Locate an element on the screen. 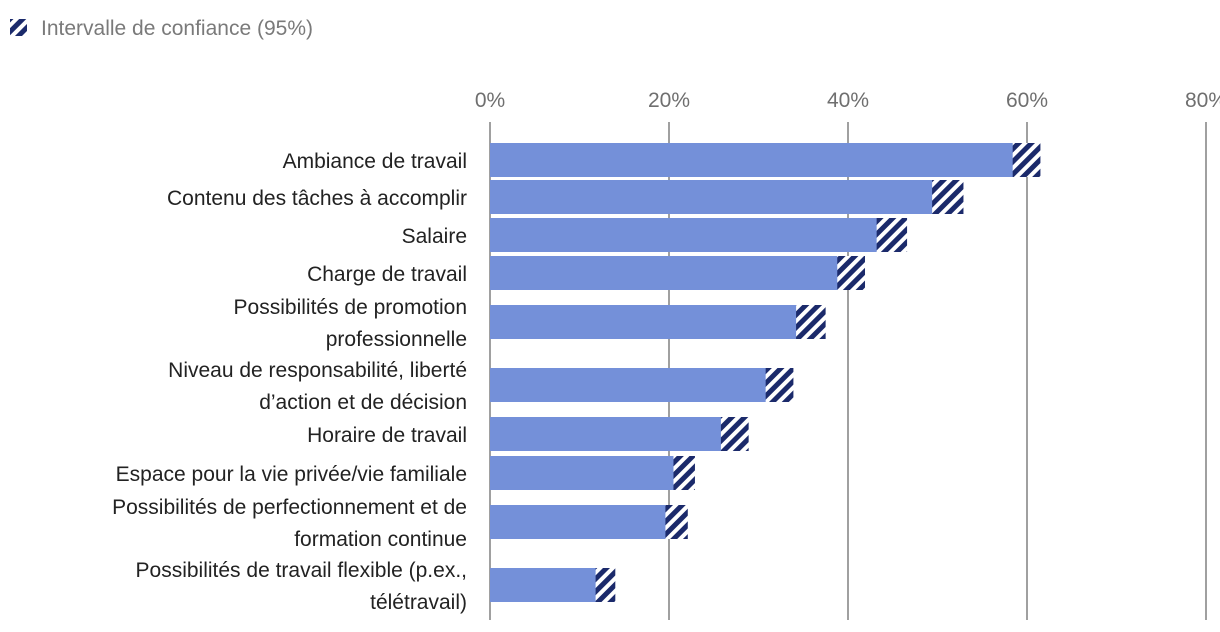  category-label: Possibilités de promotion is located at coordinates (350, 307).